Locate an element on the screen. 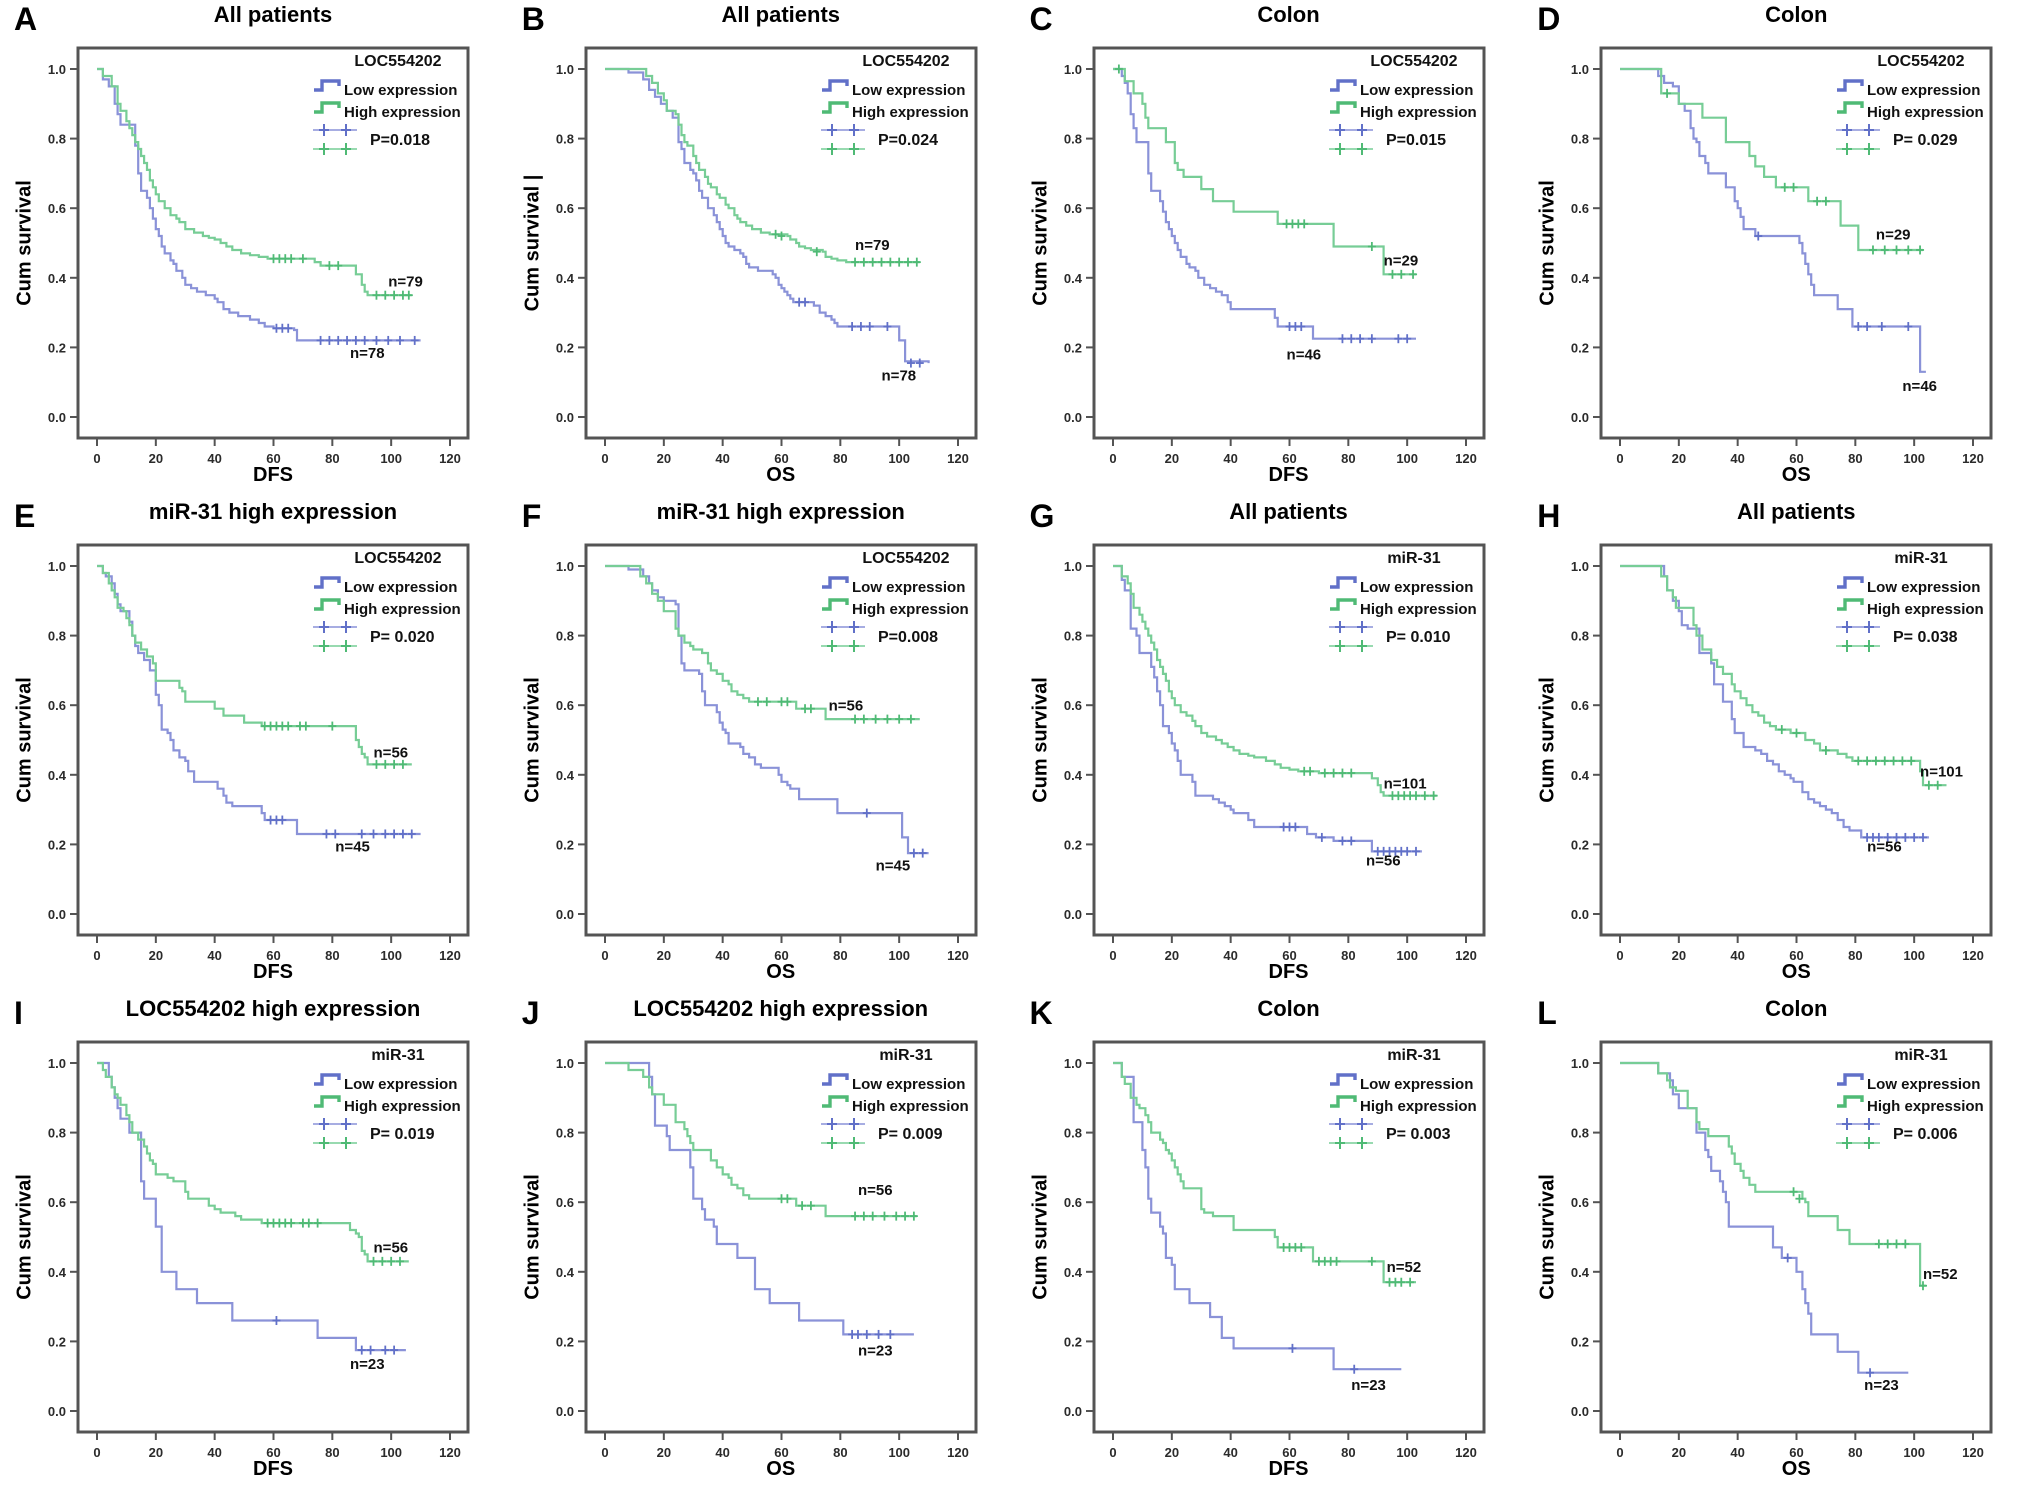 This screenshot has width=2031, height=1491. p-value-label: P= 0.010 is located at coordinates (1418, 637).